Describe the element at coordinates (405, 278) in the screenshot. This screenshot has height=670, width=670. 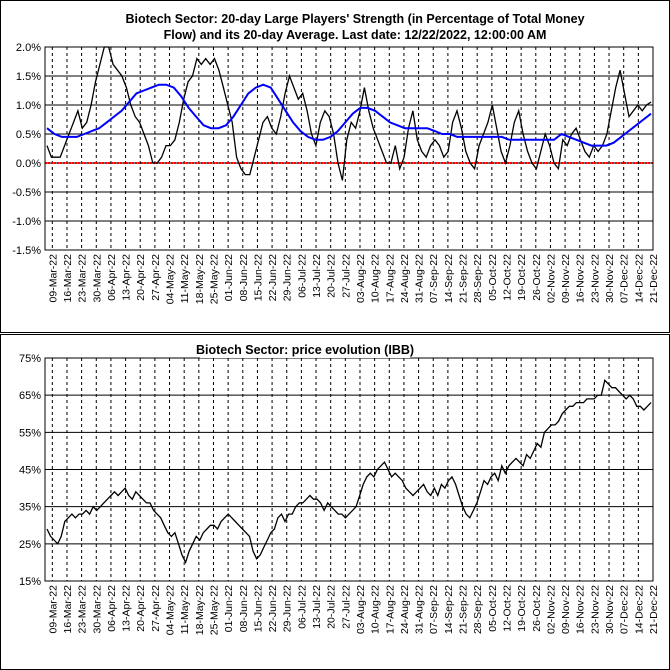
I see `c1-x-tick-label: 24-Aug-22` at that location.